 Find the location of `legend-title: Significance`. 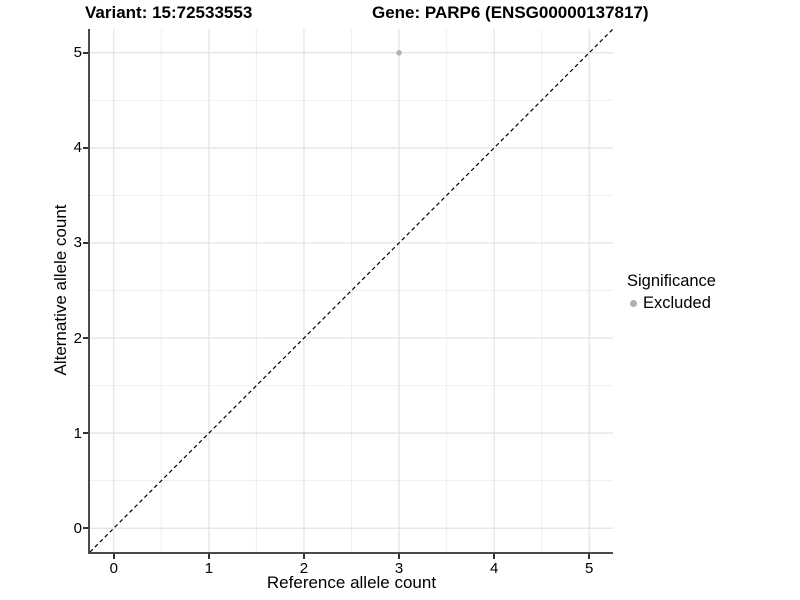

legend-title: Significance is located at coordinates (671, 281).